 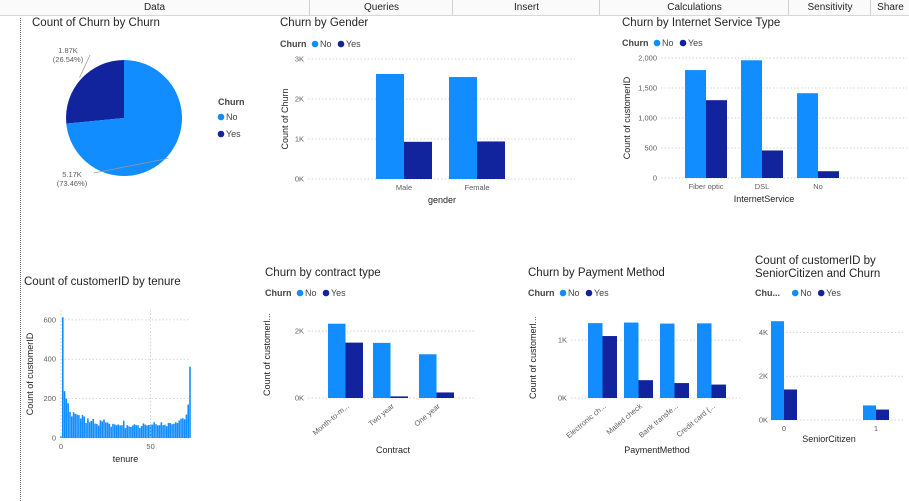 I want to click on payment-legend-marker-yes, so click(x=589, y=293).